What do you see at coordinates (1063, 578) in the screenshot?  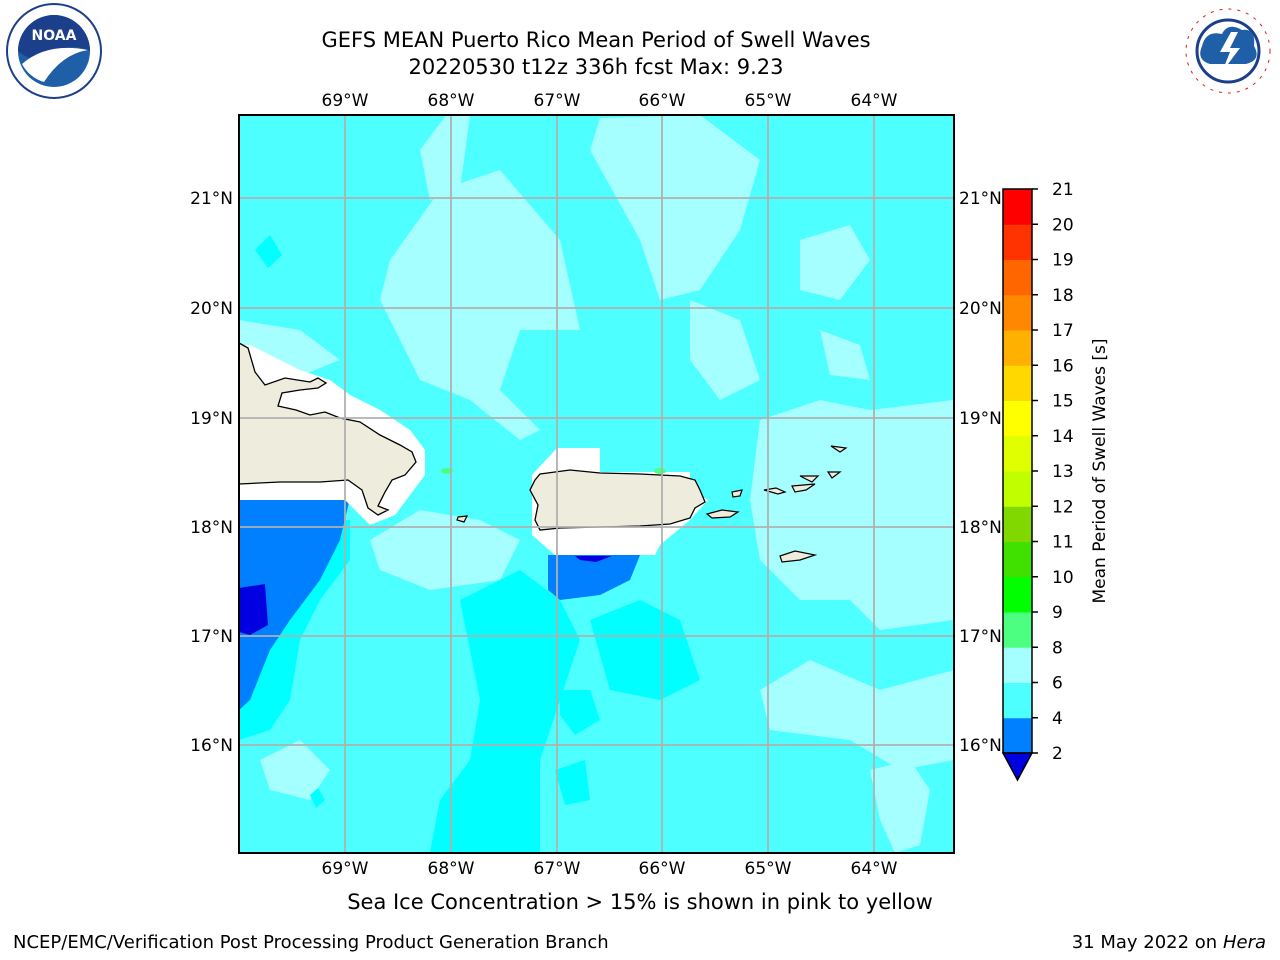 I see `colorbar-tick-label: 10` at bounding box center [1063, 578].